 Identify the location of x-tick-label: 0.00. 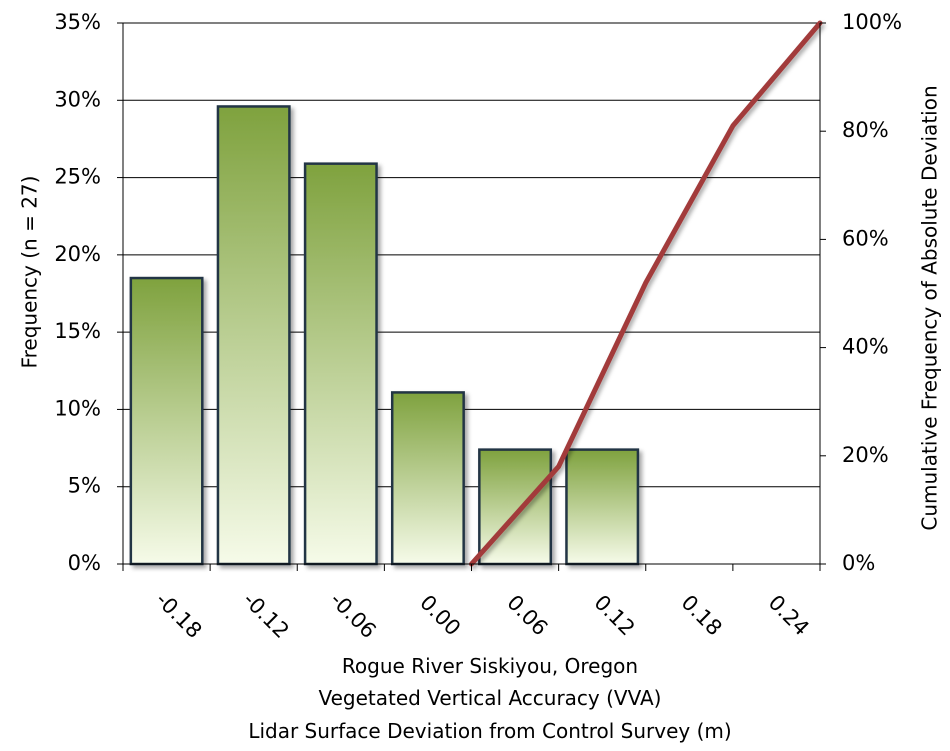
(440, 615).